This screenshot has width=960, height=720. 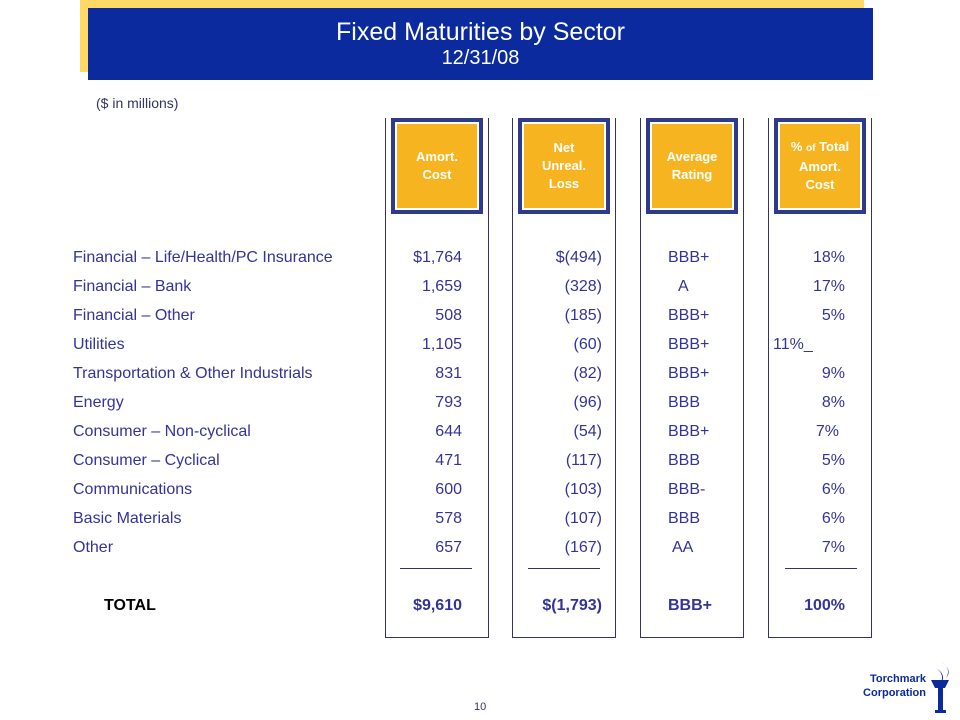 What do you see at coordinates (692, 156) in the screenshot?
I see `header-average-rating-line1: Average` at bounding box center [692, 156].